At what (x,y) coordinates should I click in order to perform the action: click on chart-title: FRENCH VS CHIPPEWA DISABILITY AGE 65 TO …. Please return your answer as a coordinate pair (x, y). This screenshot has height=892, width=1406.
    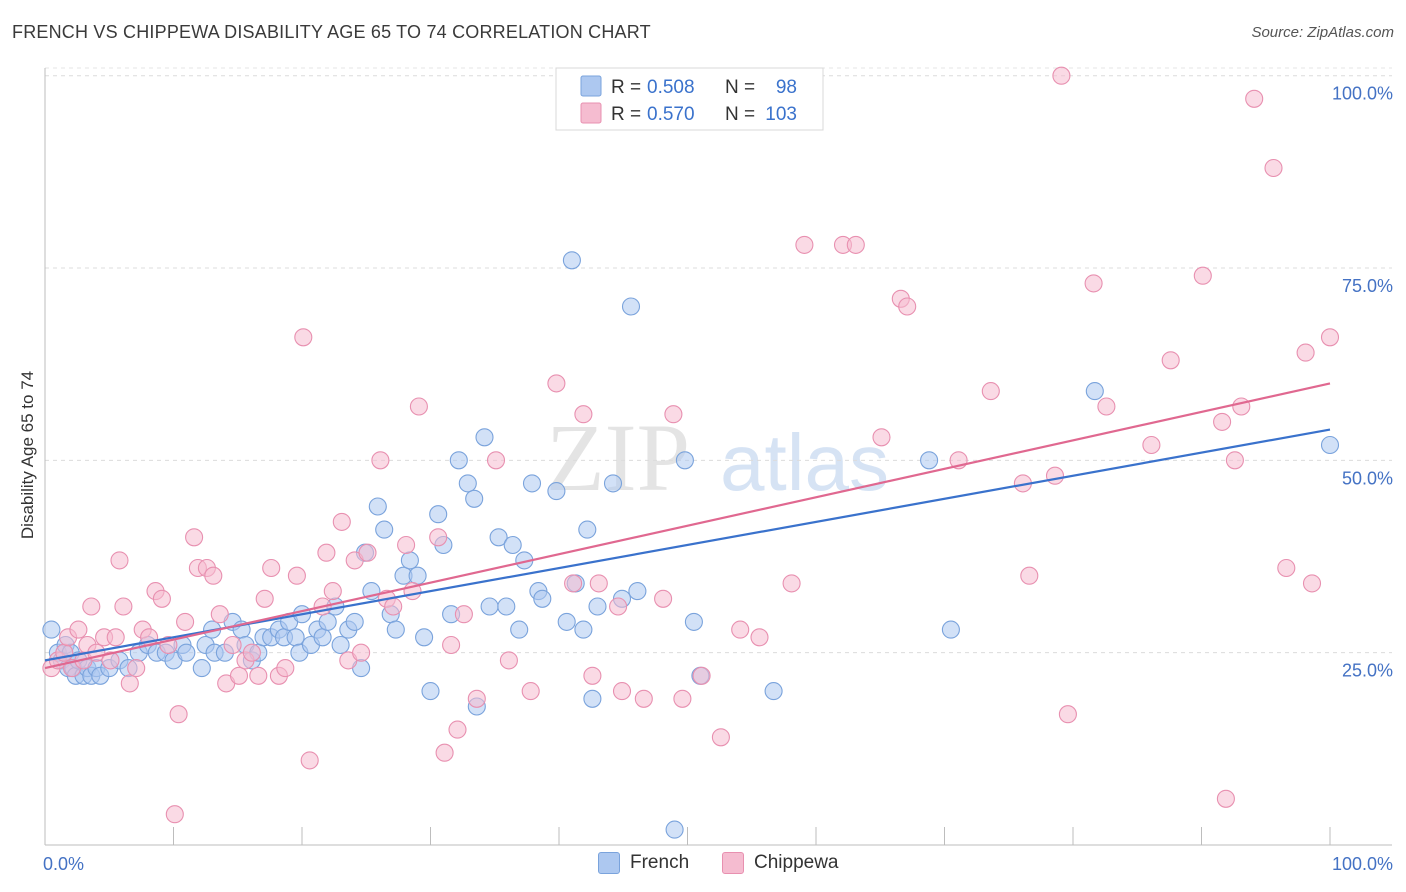
    Looking at the image, I should click on (331, 32).